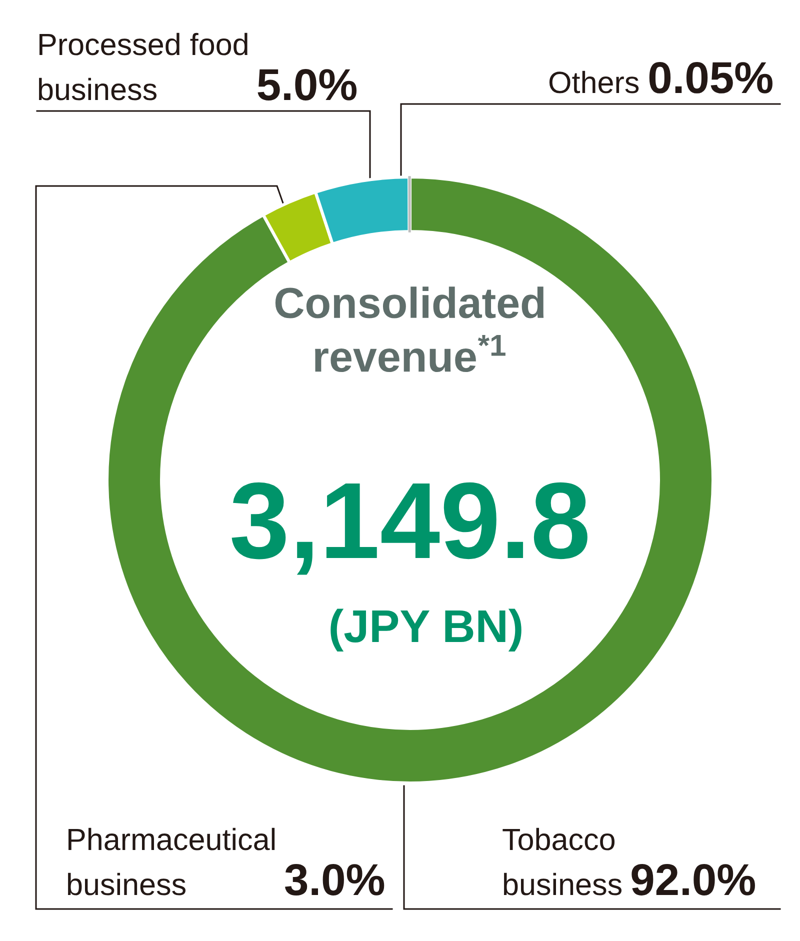 The image size is (800, 941). Describe the element at coordinates (562, 862) in the screenshot. I see `slice-label: Tobacco business` at that location.